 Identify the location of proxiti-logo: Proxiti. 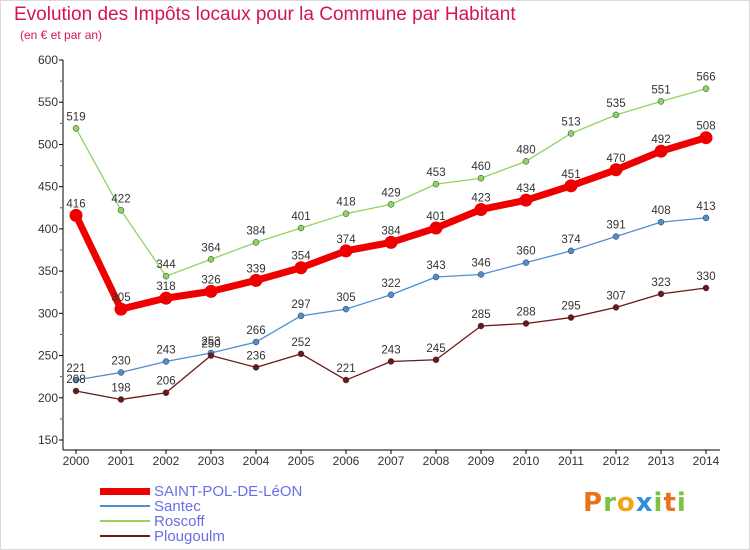
(635, 503).